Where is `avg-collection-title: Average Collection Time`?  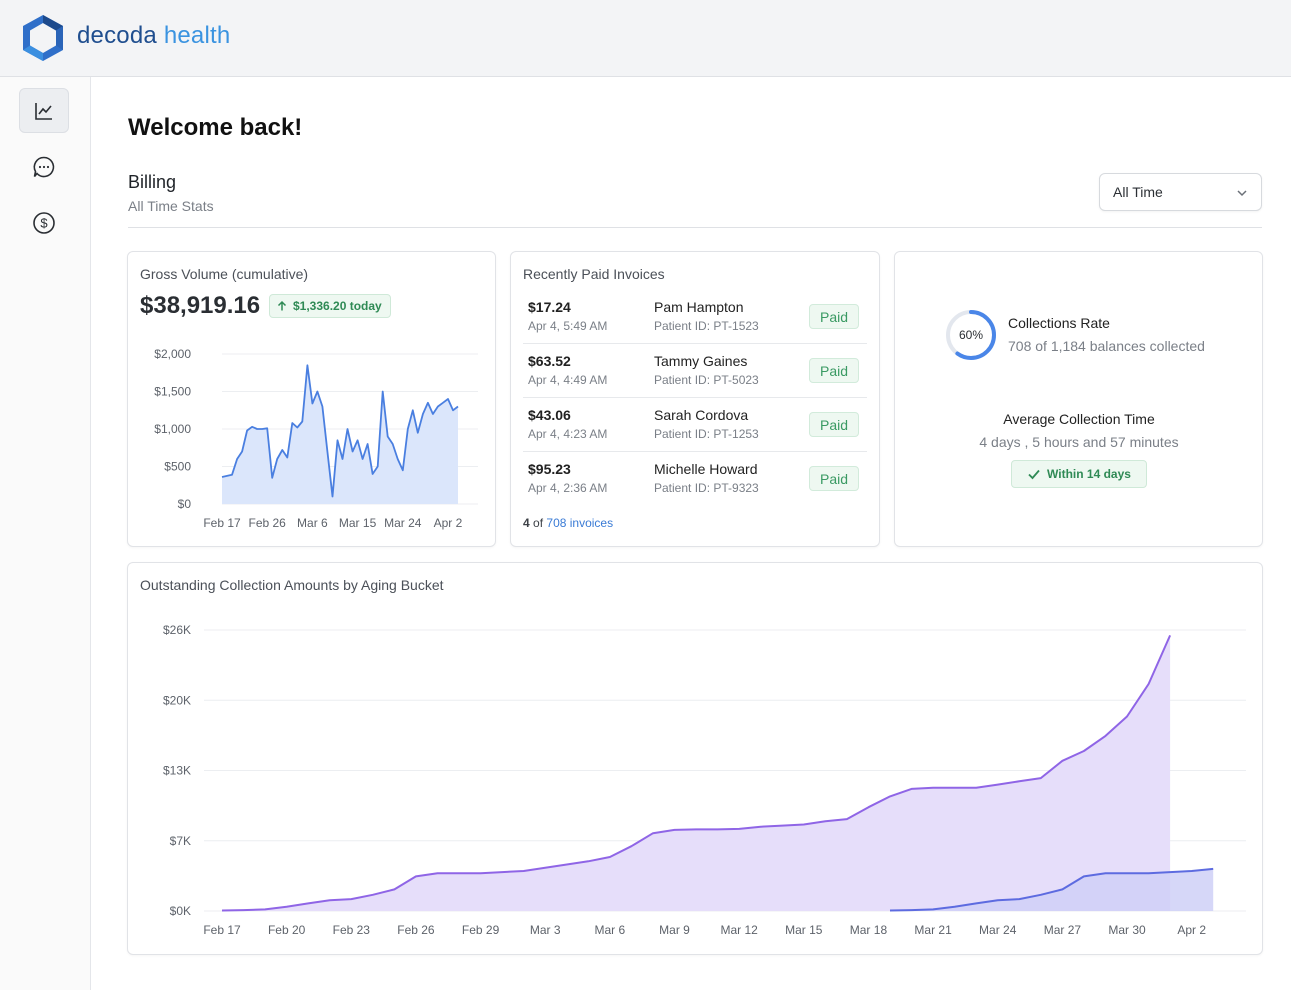 avg-collection-title: Average Collection Time is located at coordinates (1079, 419).